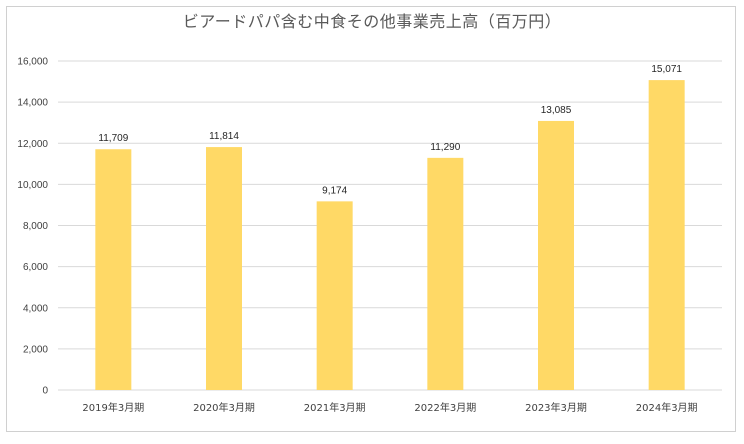 Image resolution: width=744 pixels, height=444 pixels. Describe the element at coordinates (32, 62) in the screenshot. I see `y-tick-label: 16,000` at that location.